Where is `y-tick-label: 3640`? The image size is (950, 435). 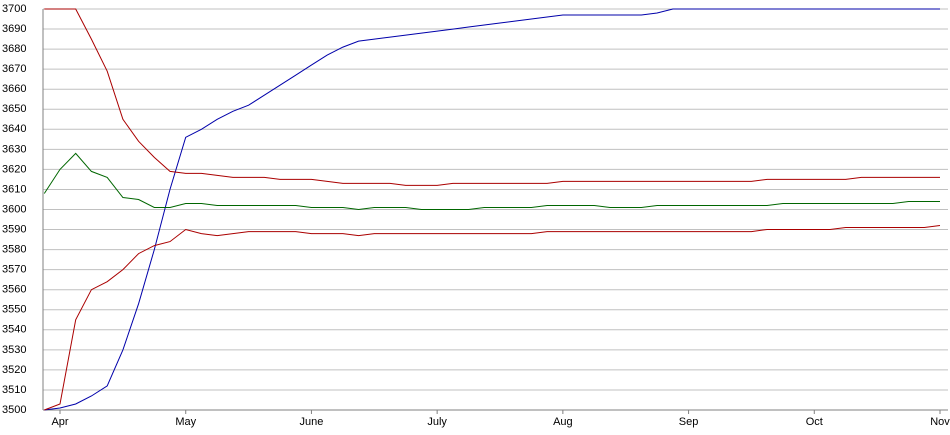 y-tick-label: 3640 is located at coordinates (14, 129).